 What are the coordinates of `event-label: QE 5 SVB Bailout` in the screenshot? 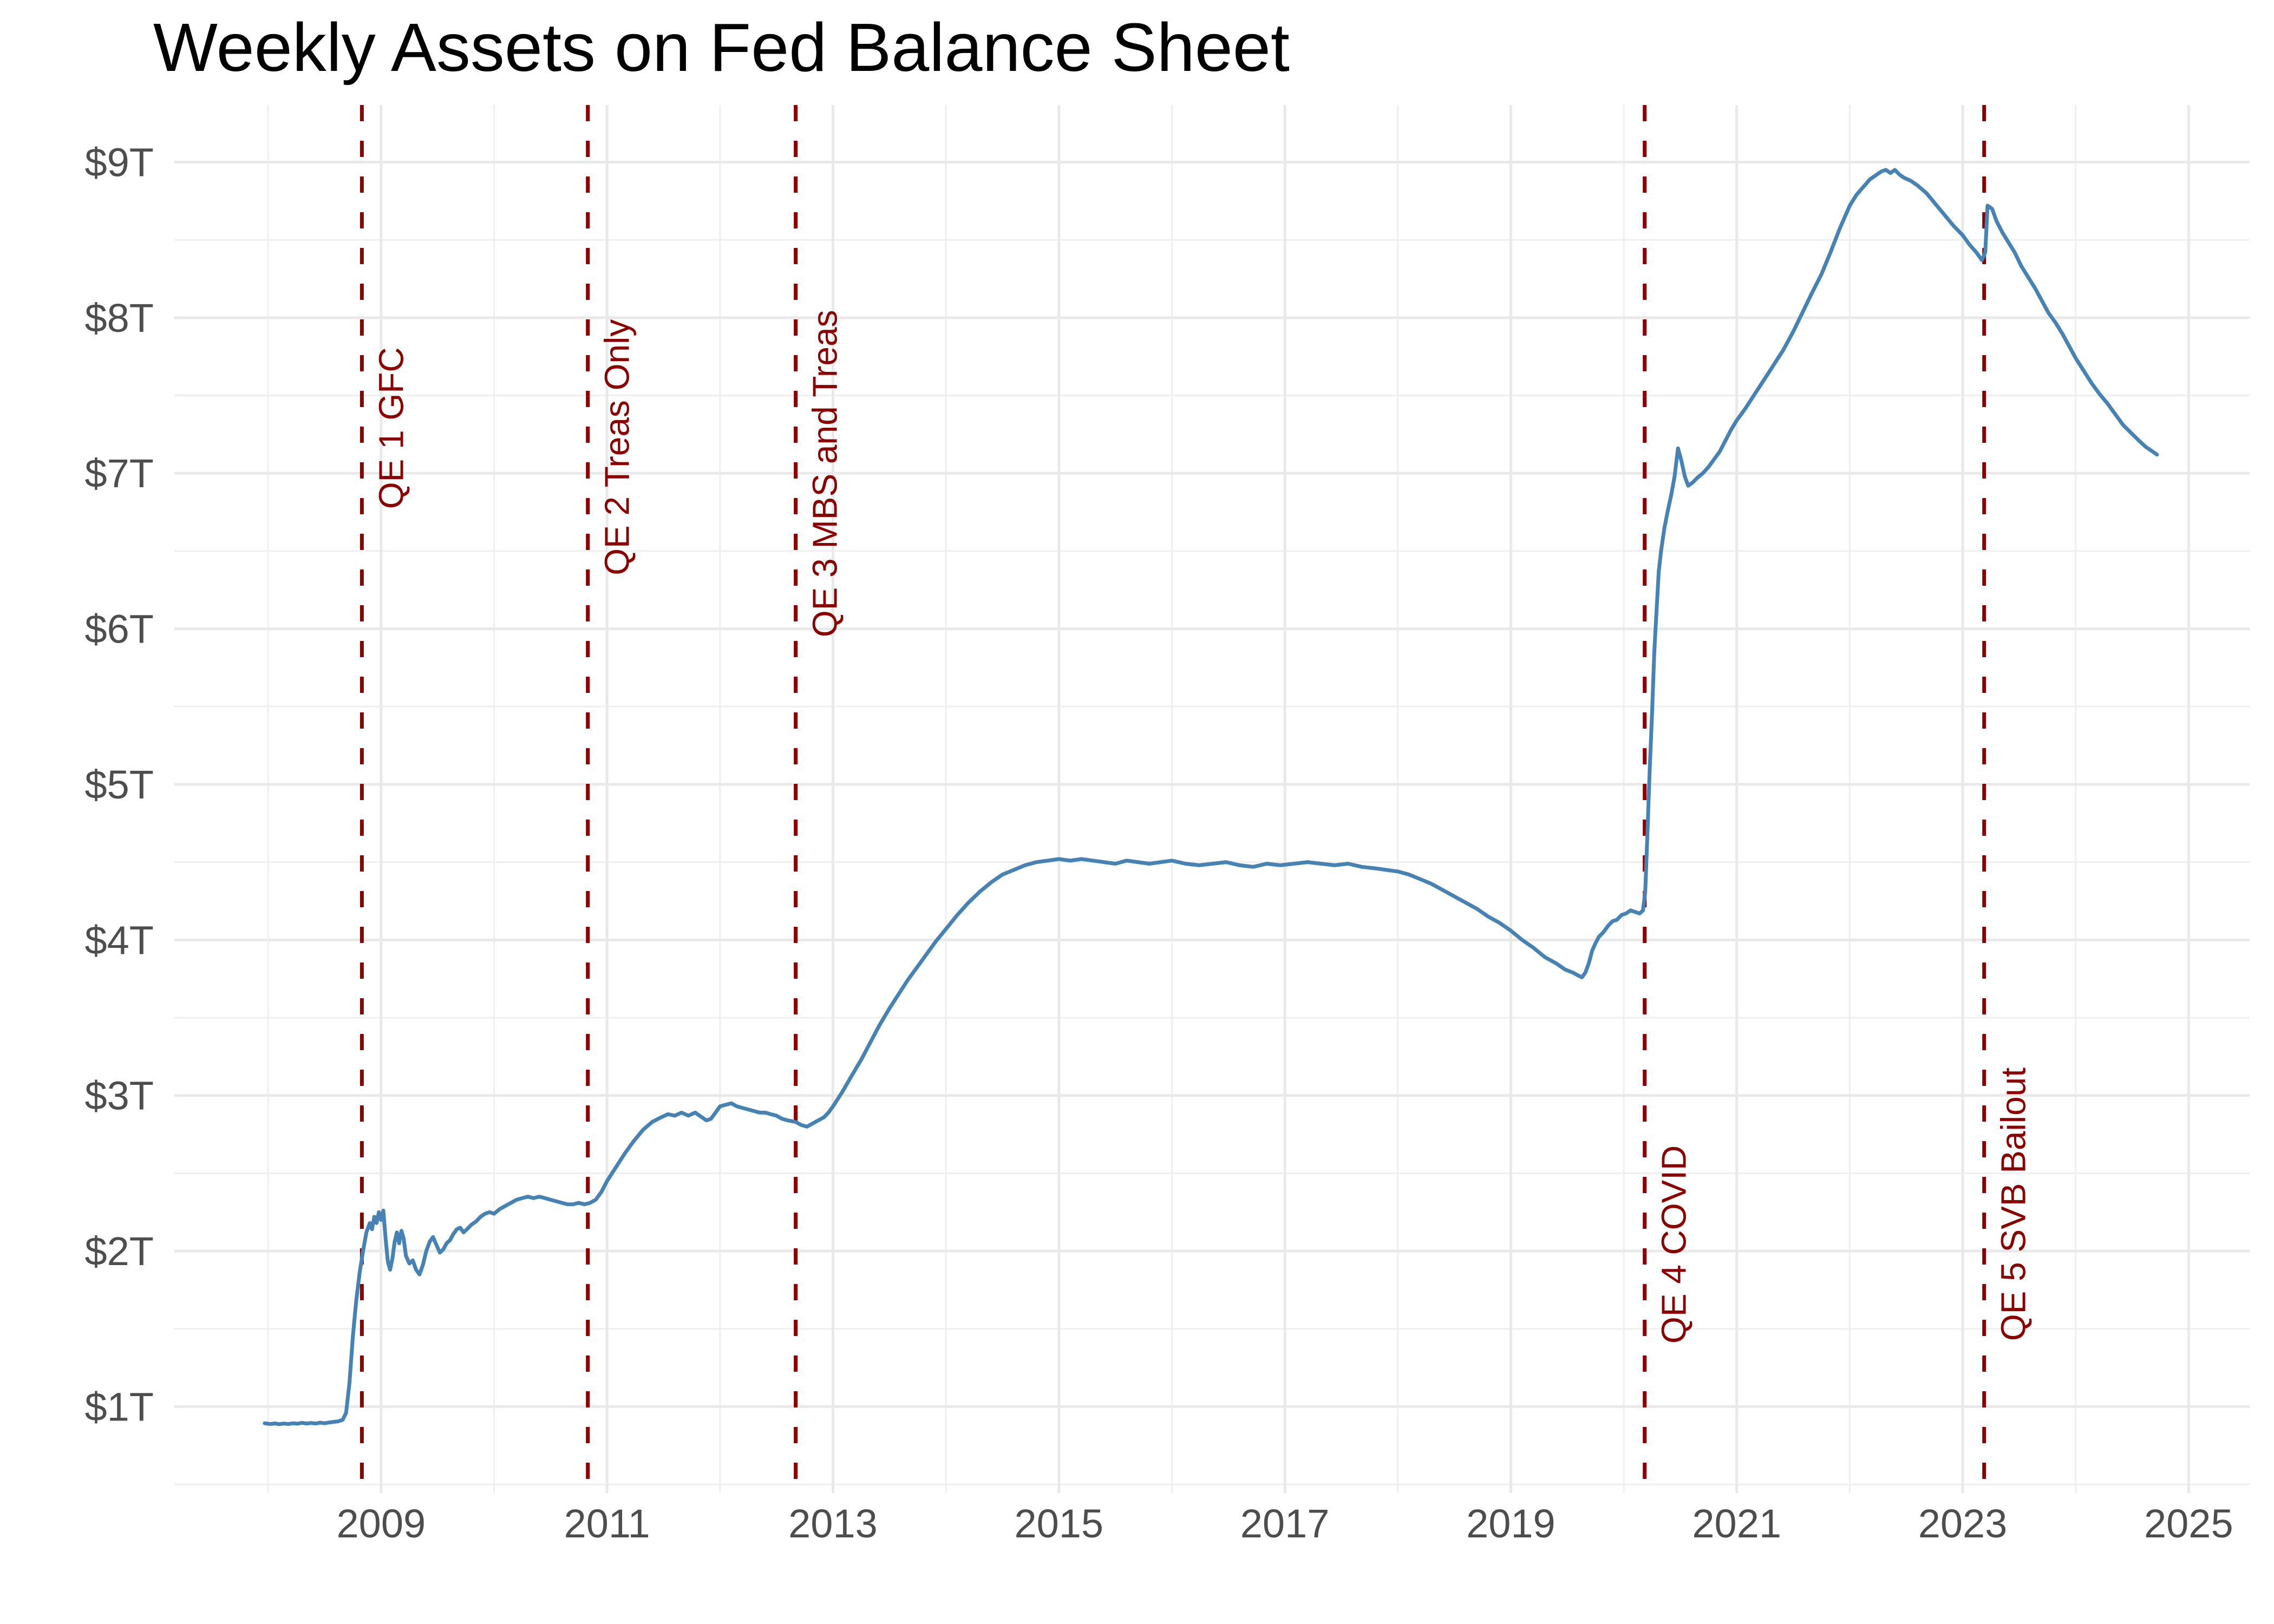 It's located at (2014, 1204).